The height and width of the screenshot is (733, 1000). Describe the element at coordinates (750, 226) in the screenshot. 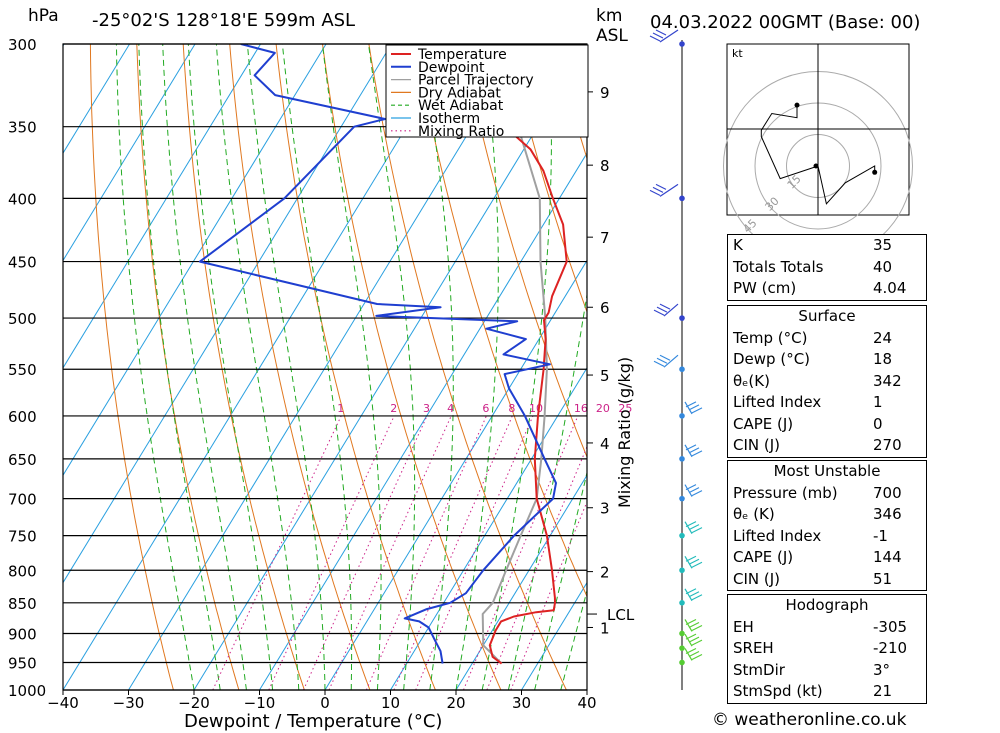

I see `hodograph-ring-label: 45` at that location.